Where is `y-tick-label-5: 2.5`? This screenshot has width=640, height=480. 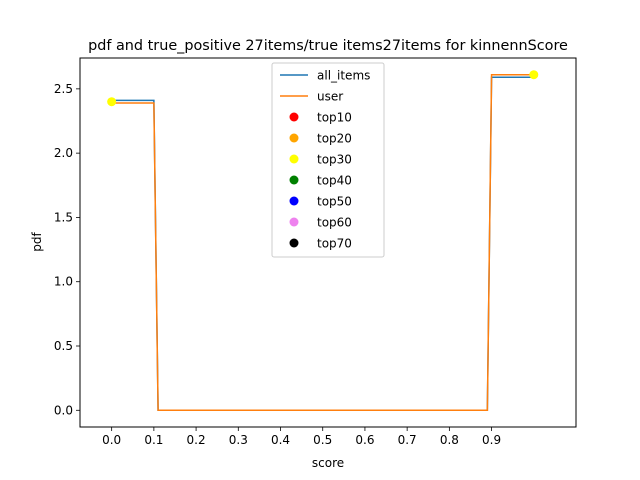 y-tick-label-5: 2.5 is located at coordinates (63, 89).